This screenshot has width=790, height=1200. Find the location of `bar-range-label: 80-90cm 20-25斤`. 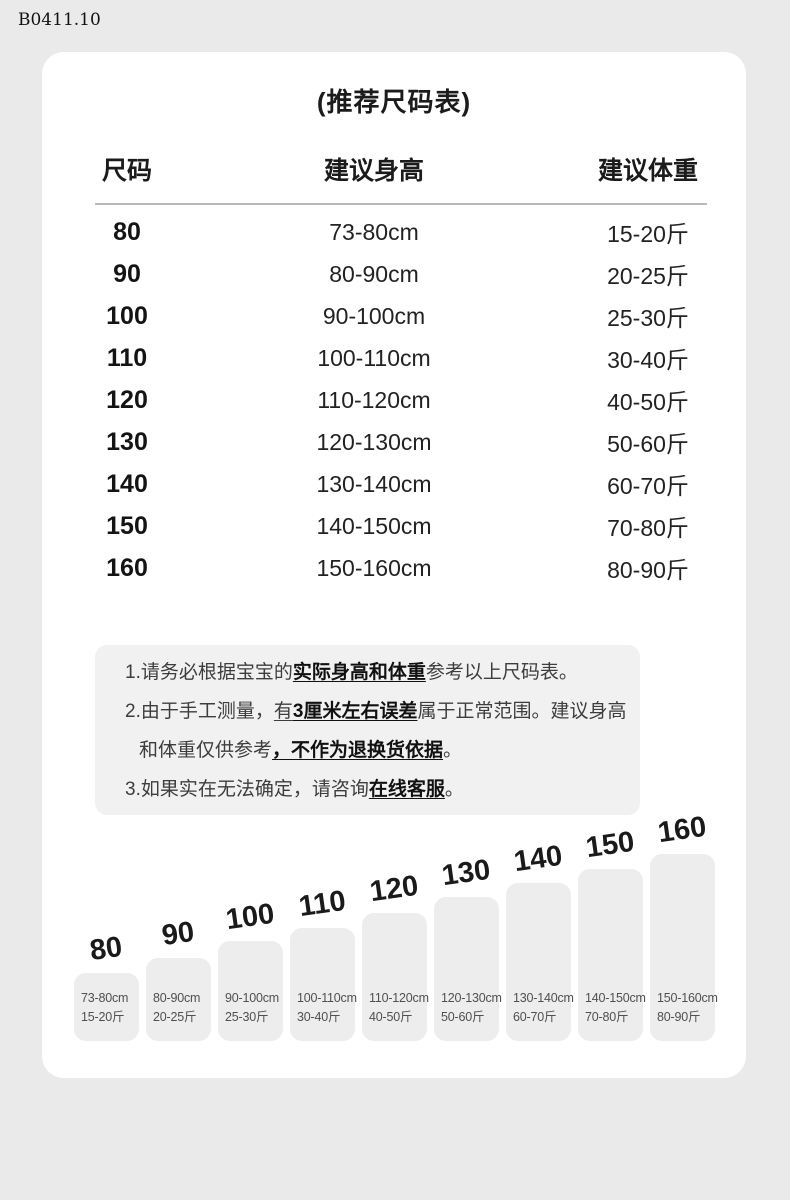

bar-range-label: 80-90cm 20-25斤 is located at coordinates (177, 1007).